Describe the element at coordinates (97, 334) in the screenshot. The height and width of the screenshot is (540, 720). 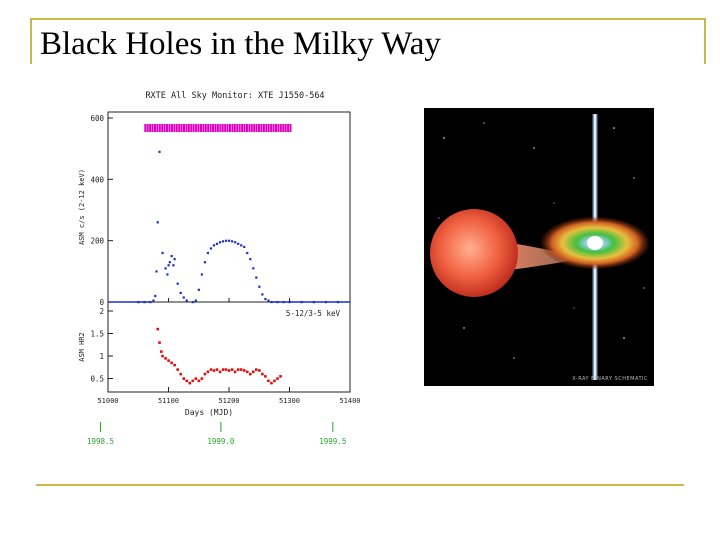
I see `bottom-y-tick-label: 1.5` at that location.